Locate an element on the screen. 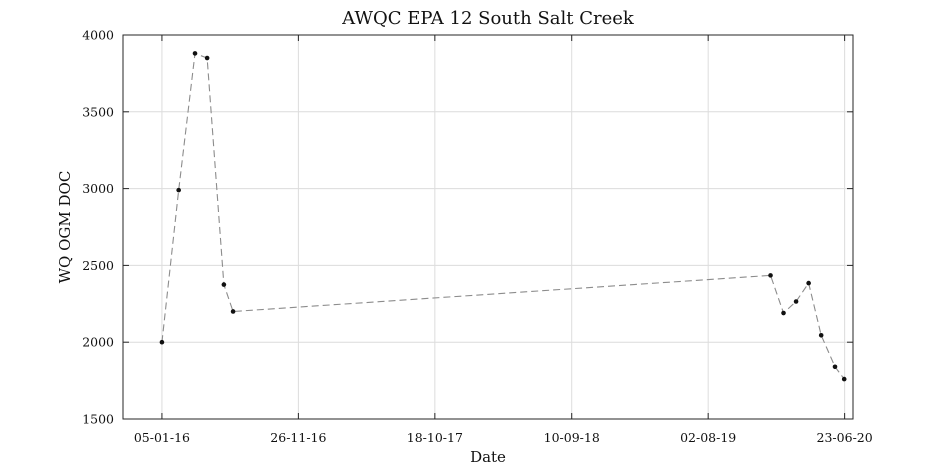 The width and height of the screenshot is (945, 476). x-tick-label: 18-10-17 is located at coordinates (435, 437).